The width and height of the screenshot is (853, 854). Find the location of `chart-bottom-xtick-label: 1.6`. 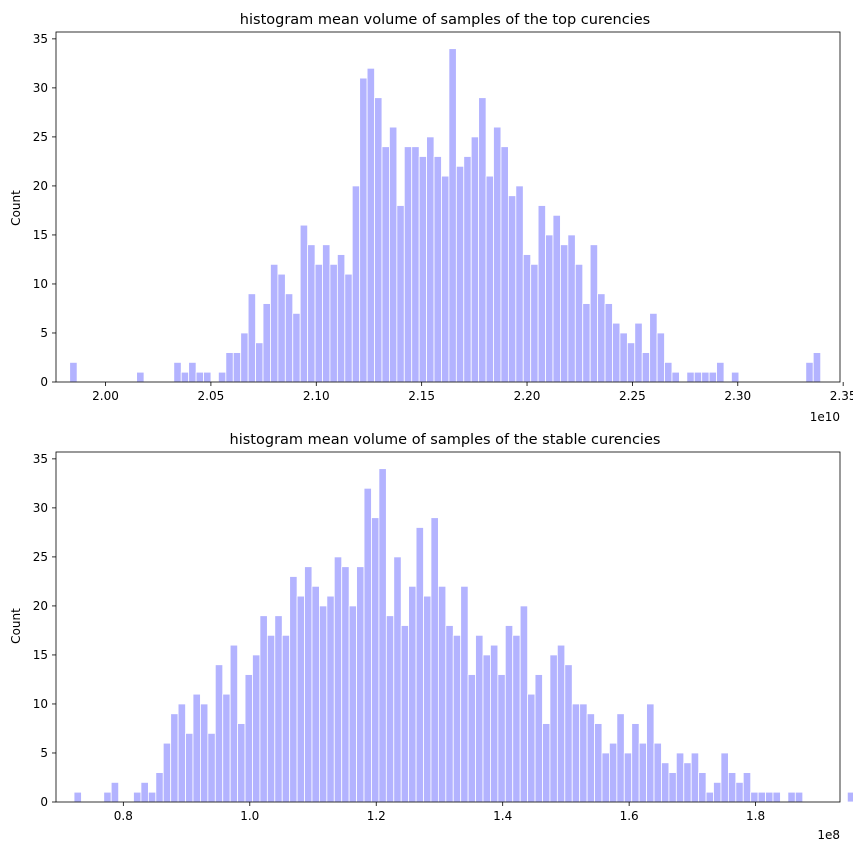

chart-bottom-xtick-label: 1.6 is located at coordinates (629, 816).